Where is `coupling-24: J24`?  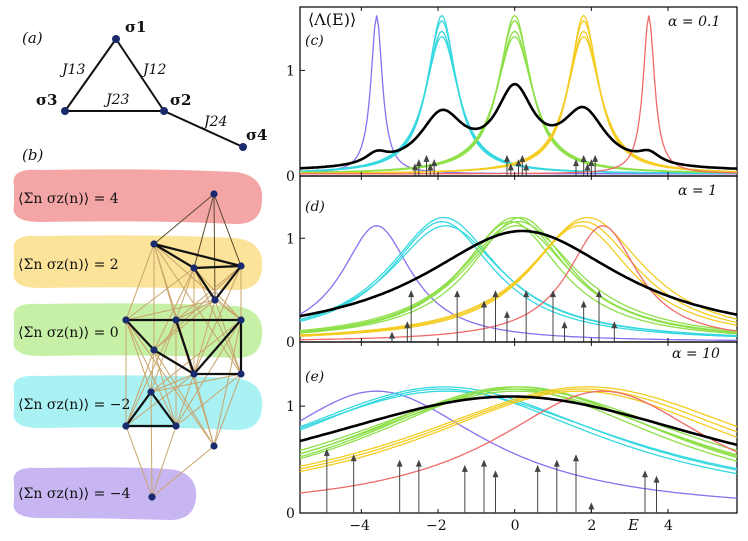 coupling-24: J24 is located at coordinates (214, 122).